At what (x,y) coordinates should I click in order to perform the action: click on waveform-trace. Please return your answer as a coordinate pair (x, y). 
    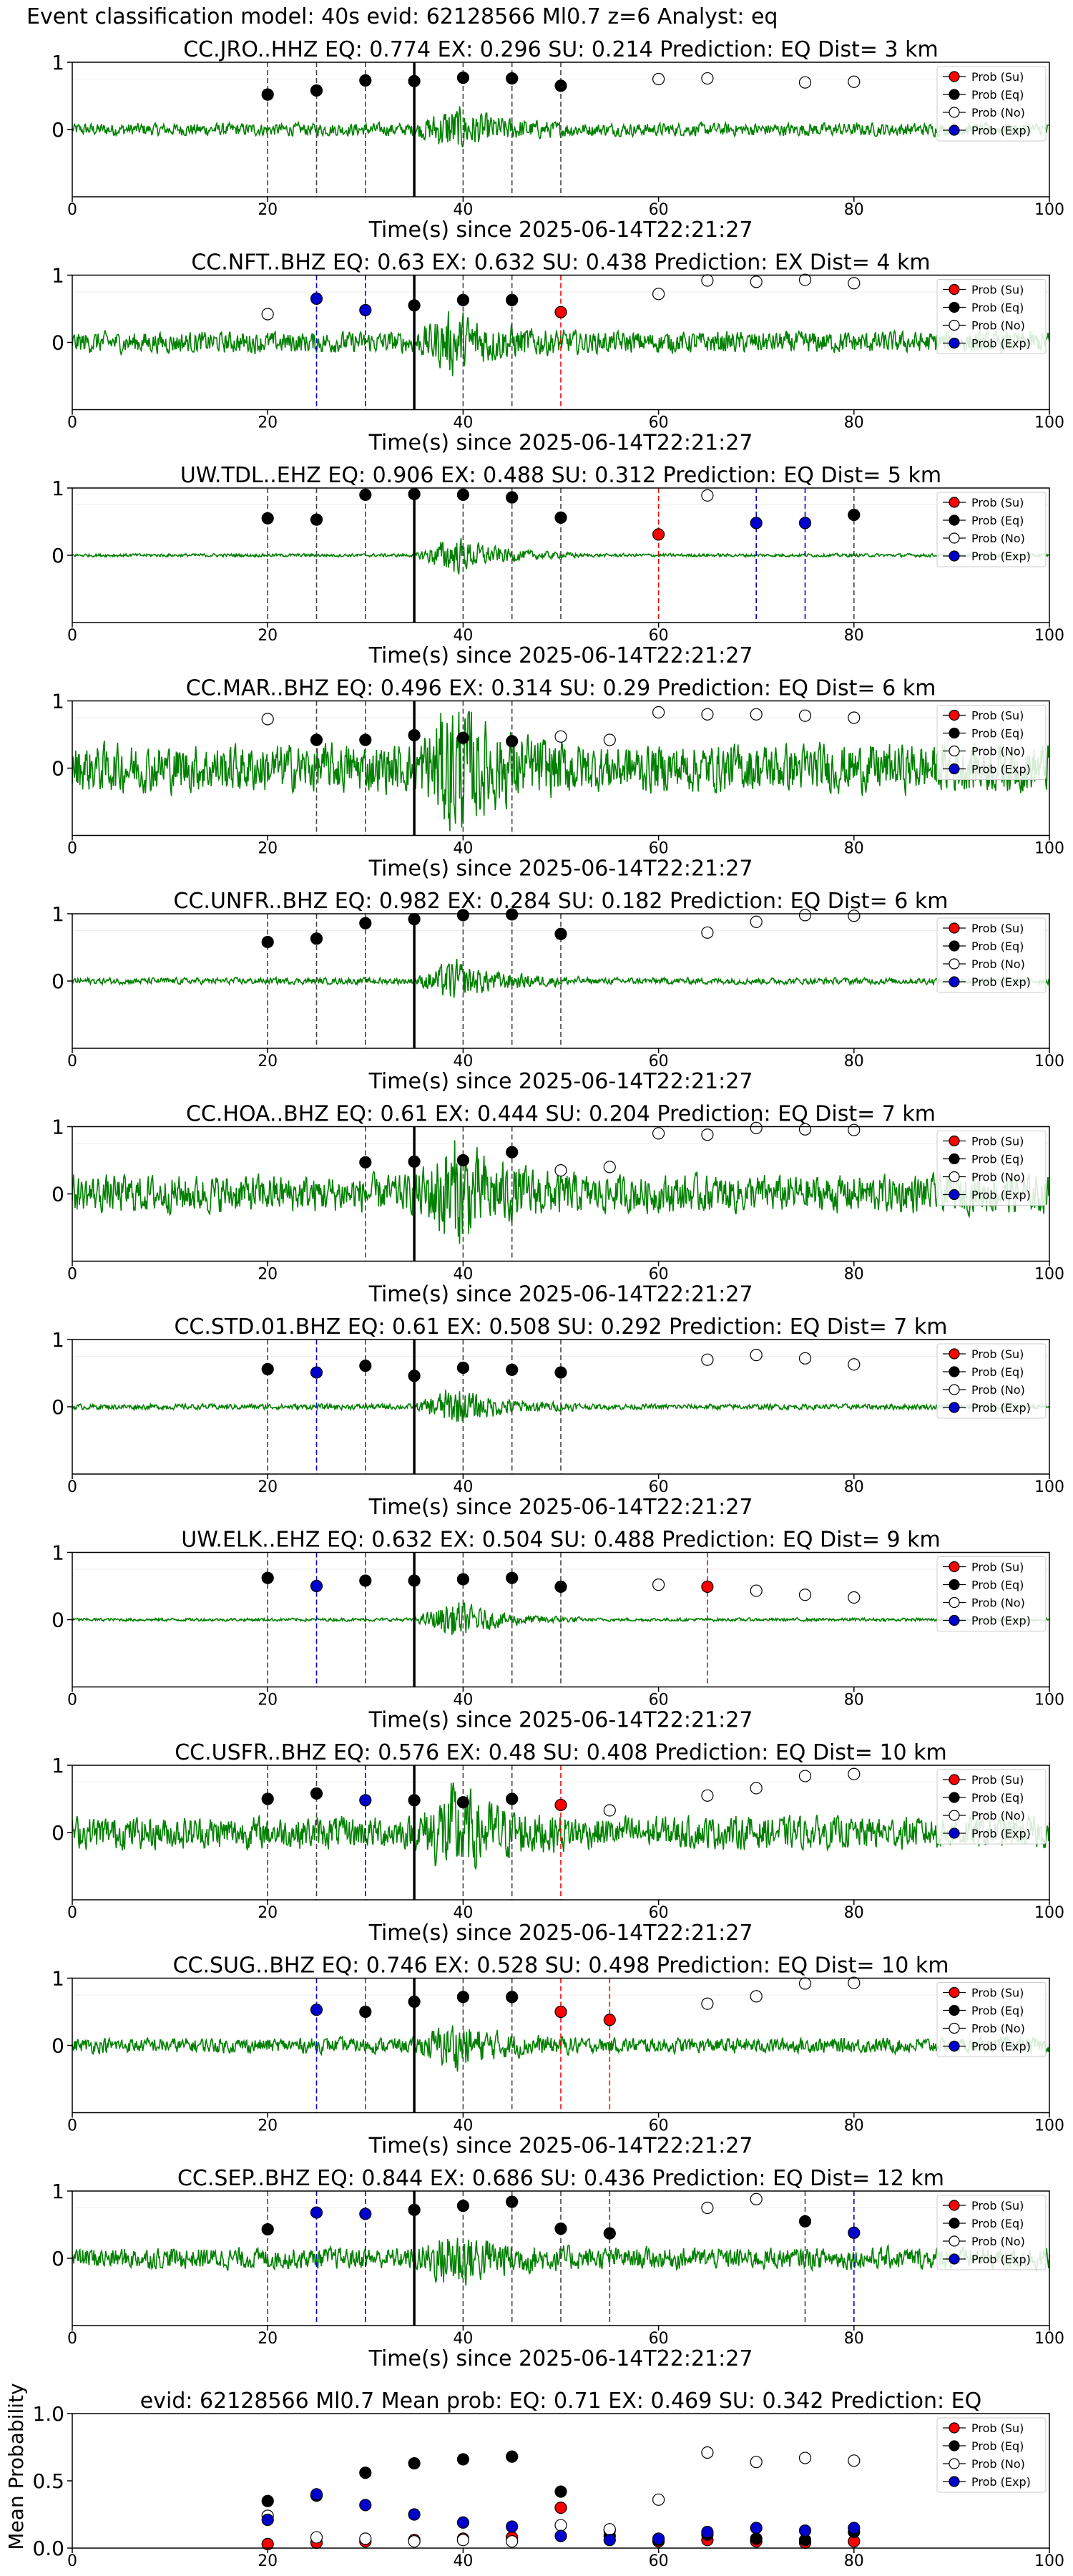
    Looking at the image, I should click on (561, 1406).